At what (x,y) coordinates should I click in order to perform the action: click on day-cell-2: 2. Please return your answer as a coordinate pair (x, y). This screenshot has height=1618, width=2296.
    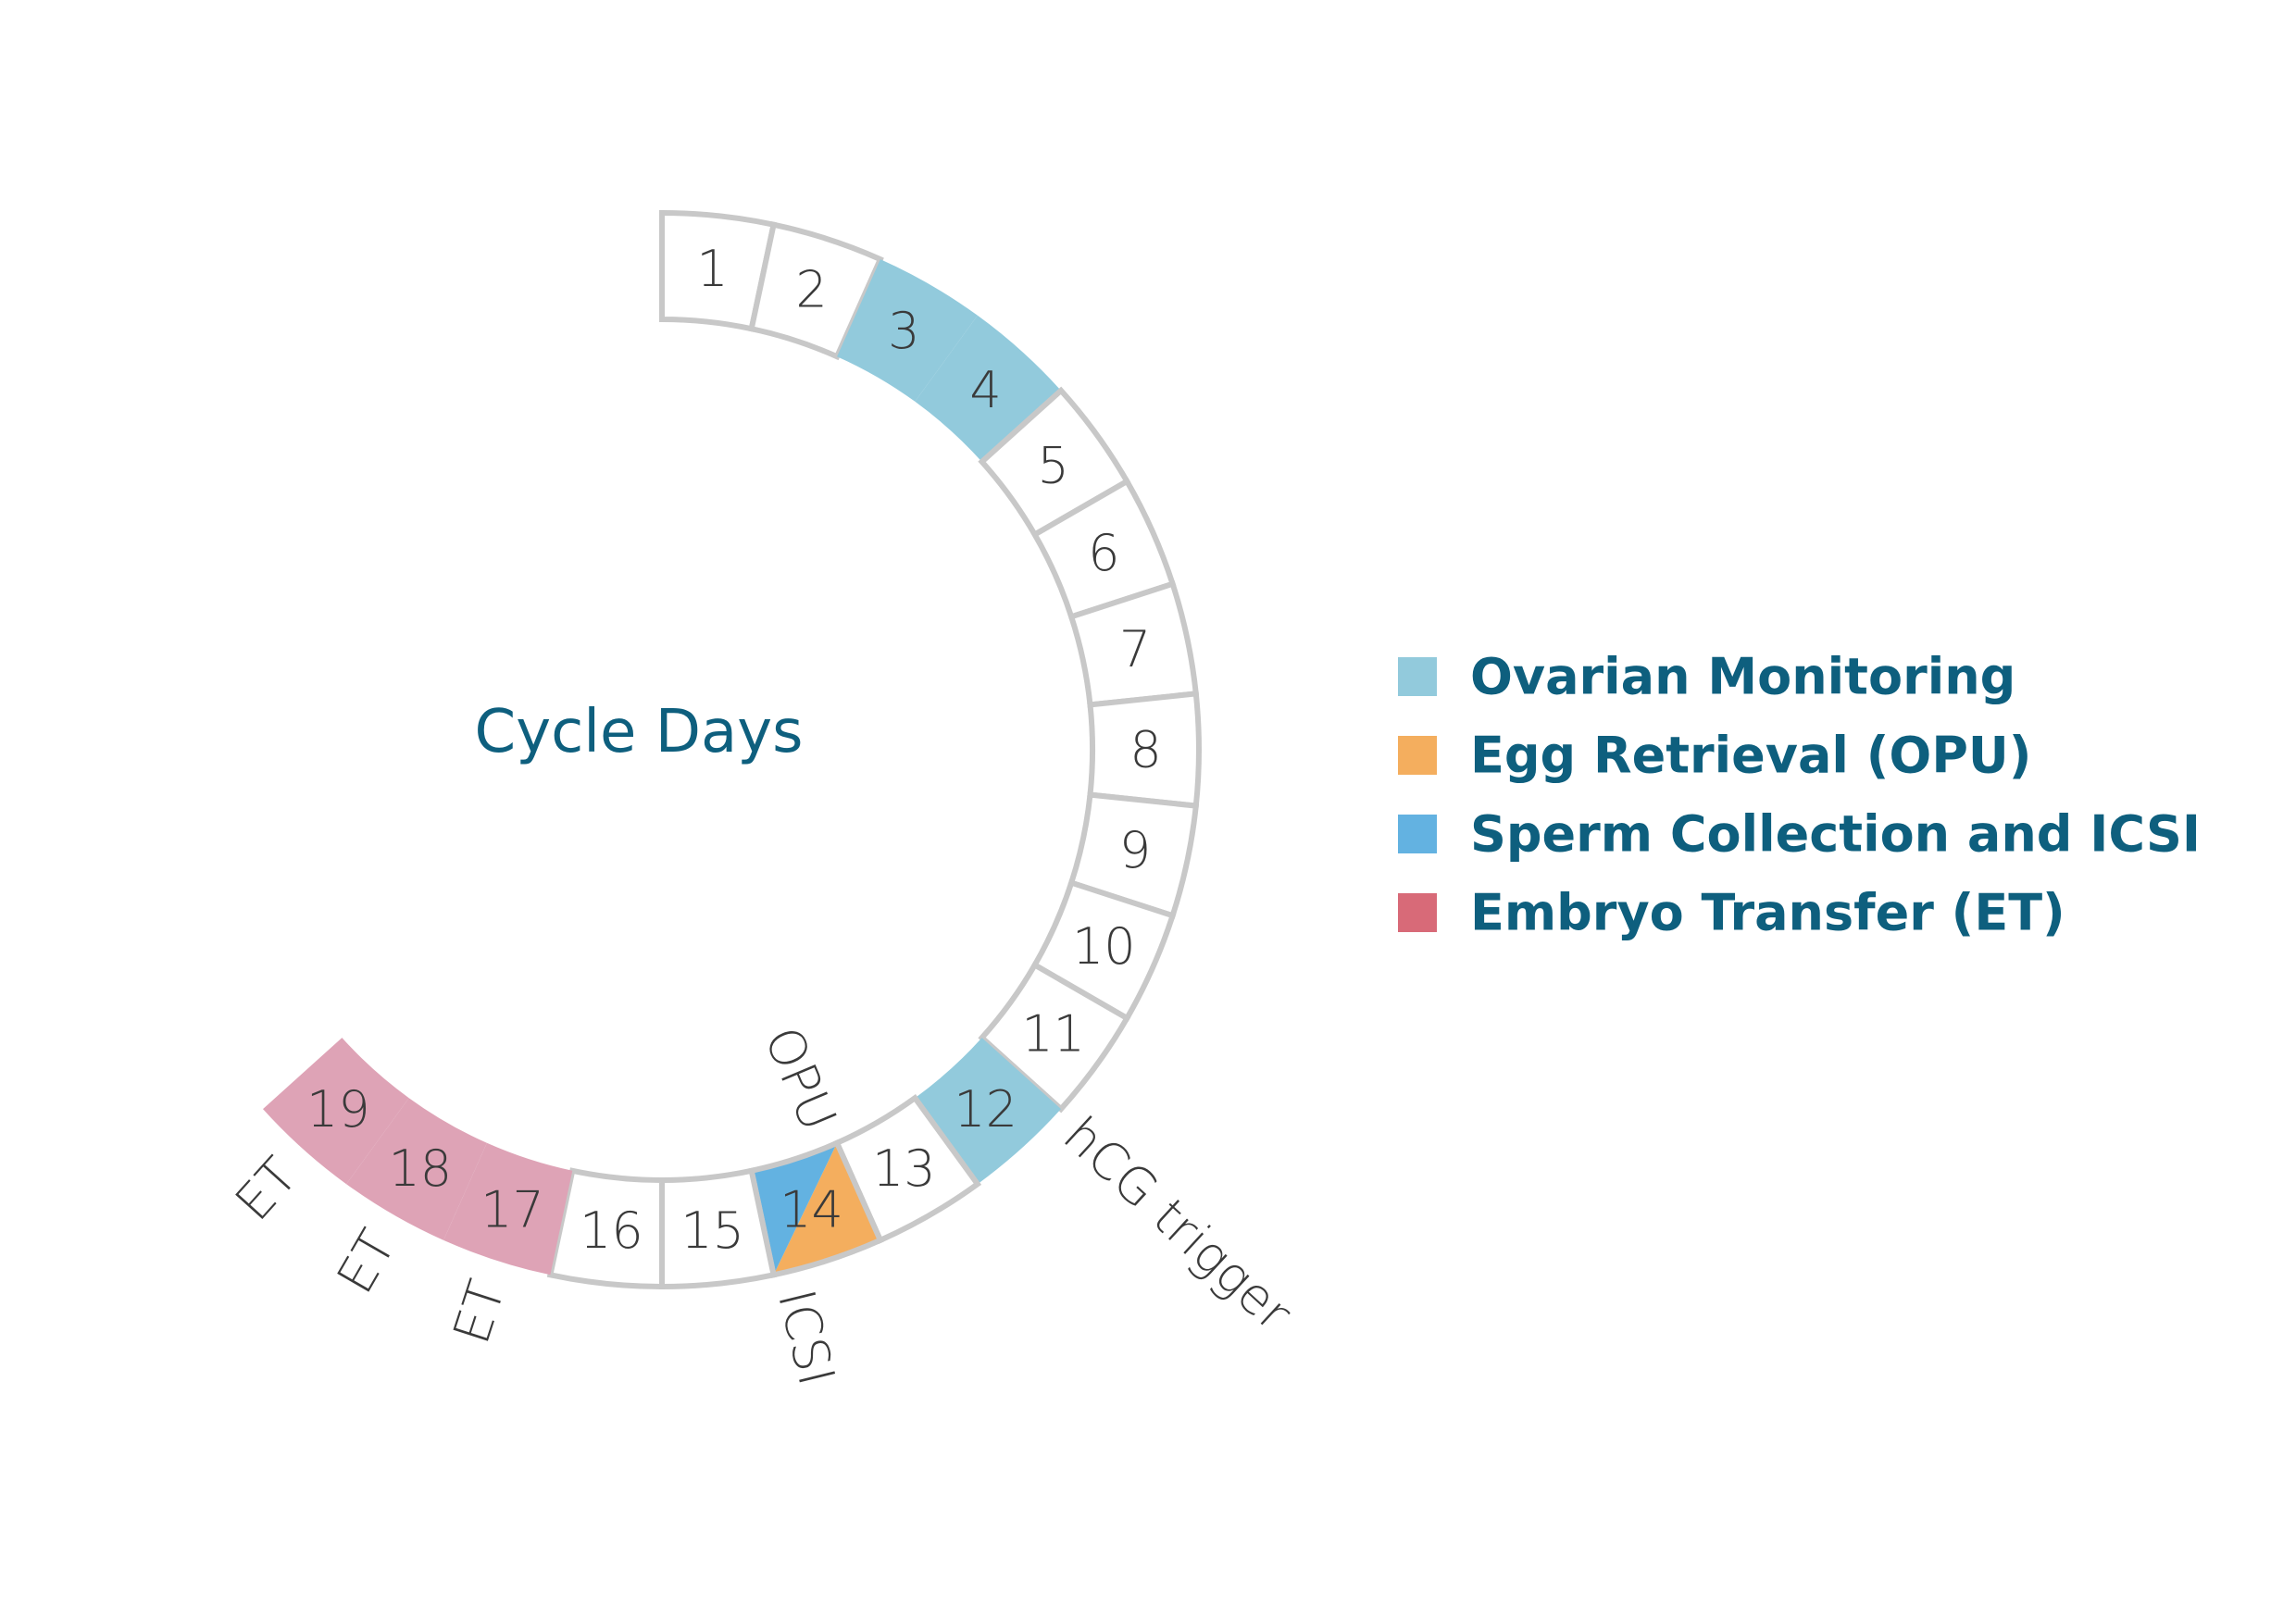
    Looking at the image, I should click on (816, 291).